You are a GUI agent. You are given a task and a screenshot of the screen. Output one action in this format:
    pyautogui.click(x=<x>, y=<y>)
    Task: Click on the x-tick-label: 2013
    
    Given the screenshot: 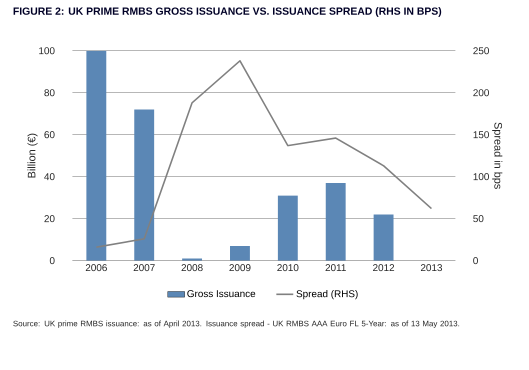 What is the action you would take?
    pyautogui.click(x=431, y=268)
    